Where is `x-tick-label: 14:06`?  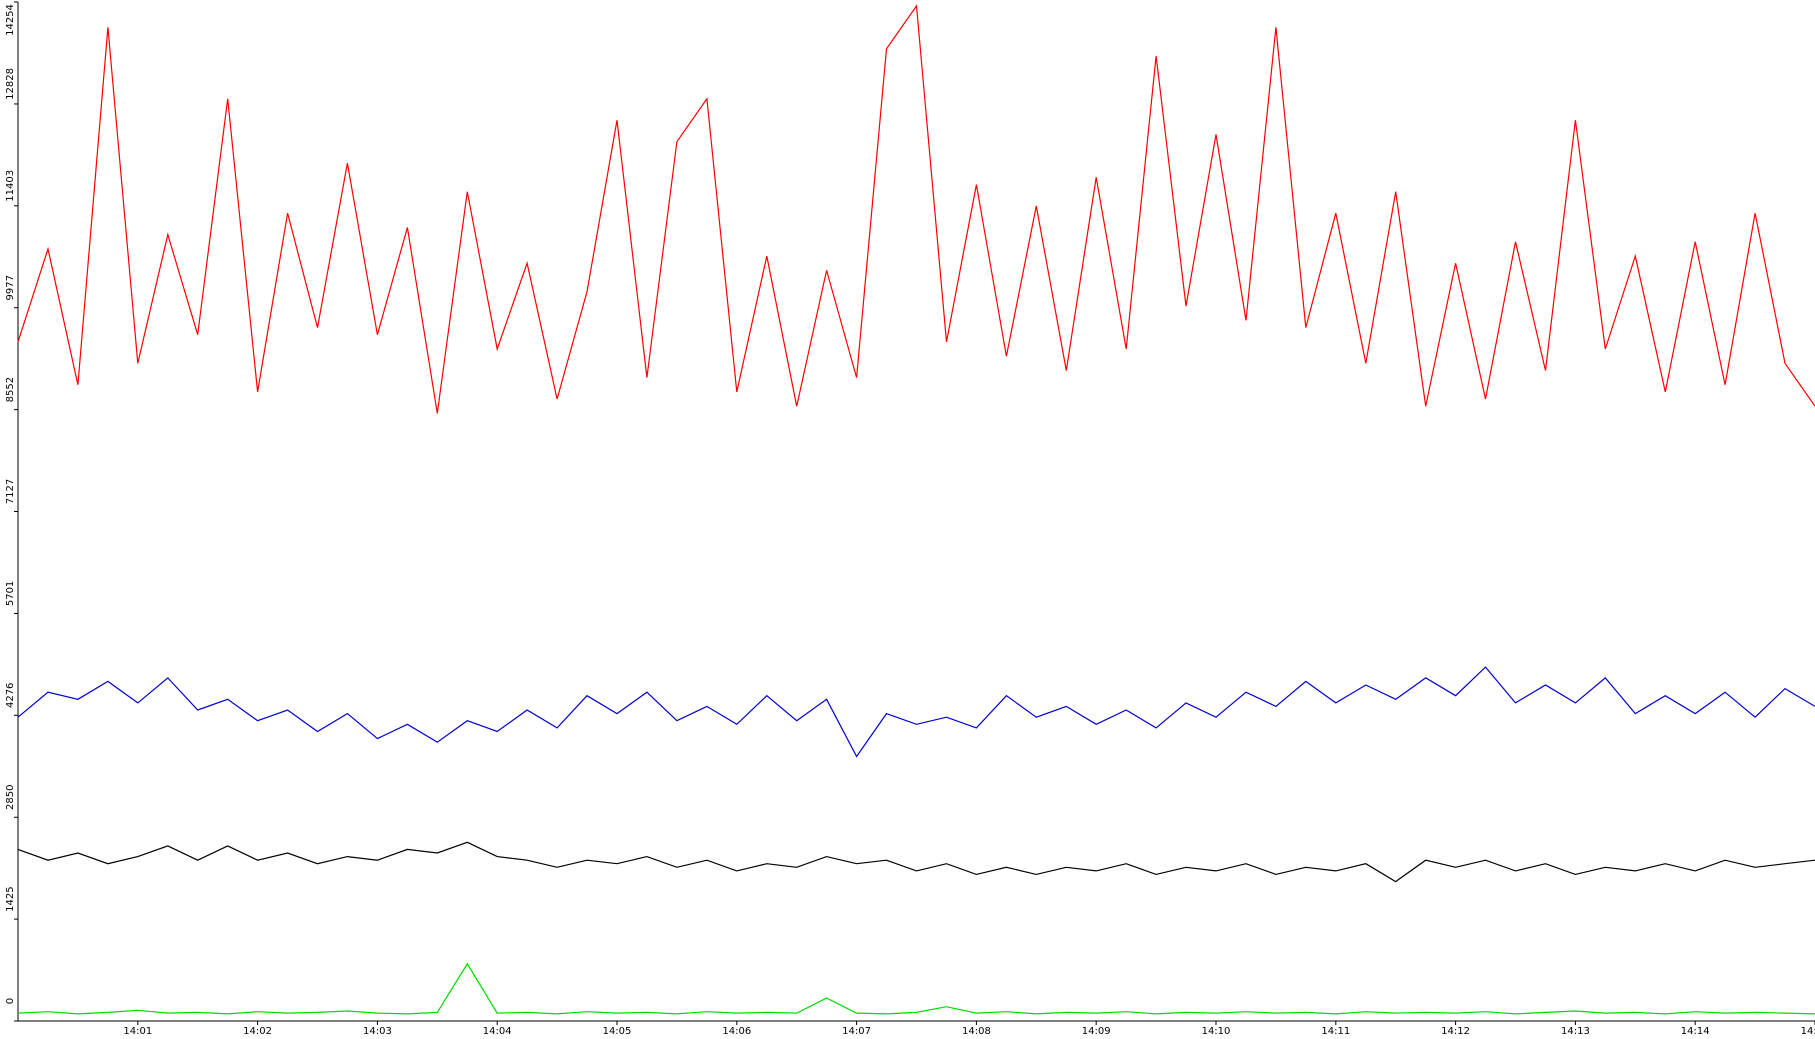 x-tick-label: 14:06 is located at coordinates (736, 1031).